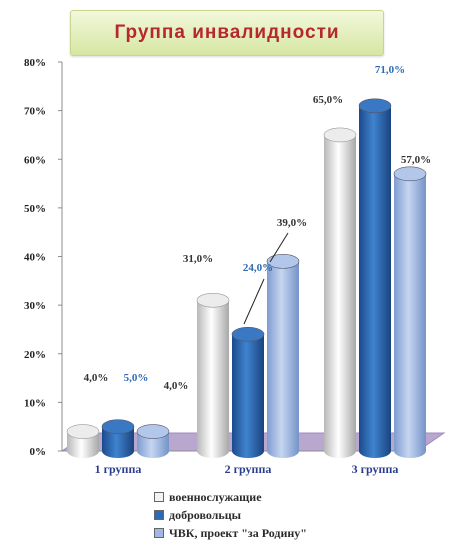 Image resolution: width=452 pixels, height=549 pixels. What do you see at coordinates (35, 258) in the screenshot?
I see `y-tick-label: 40%` at bounding box center [35, 258].